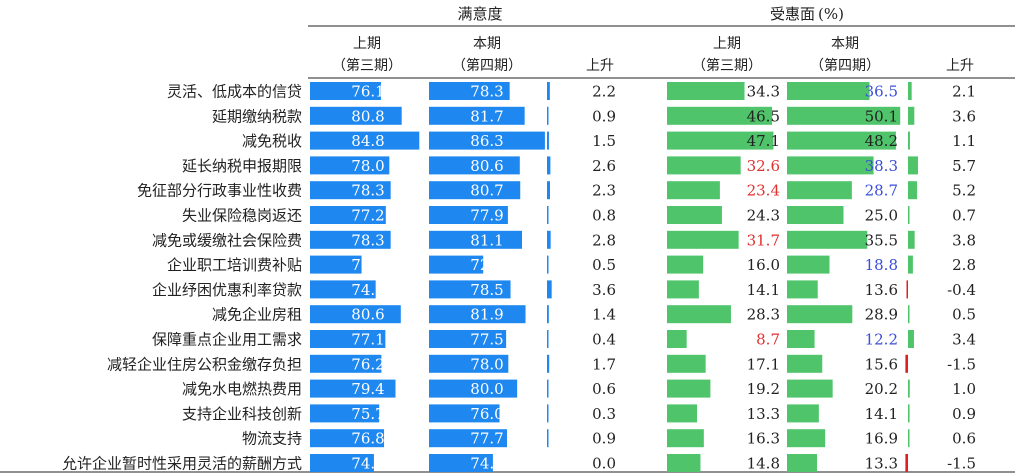  I want to click on cov-curr-value: 15.6, so click(881, 364).